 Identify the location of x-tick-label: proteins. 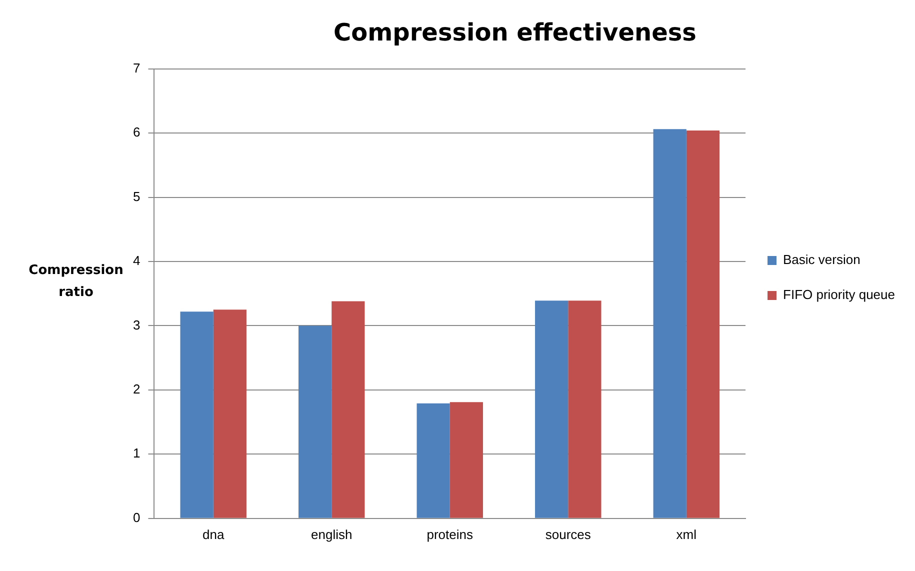
(450, 534).